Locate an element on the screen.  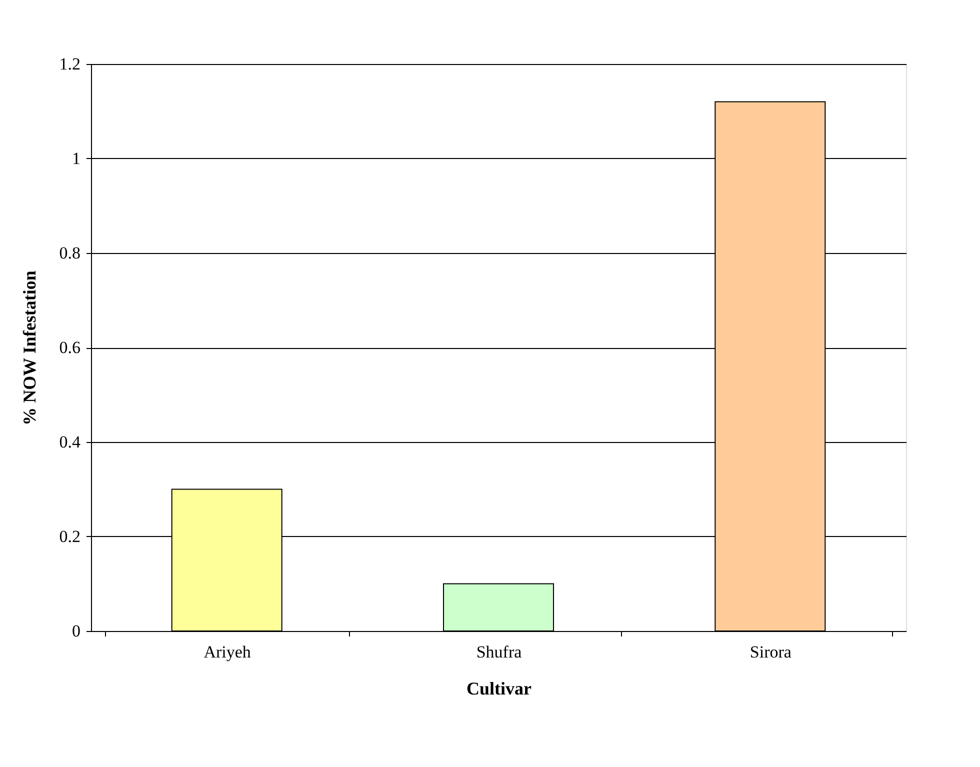
x-axis-title: Cultivar is located at coordinates (499, 688).